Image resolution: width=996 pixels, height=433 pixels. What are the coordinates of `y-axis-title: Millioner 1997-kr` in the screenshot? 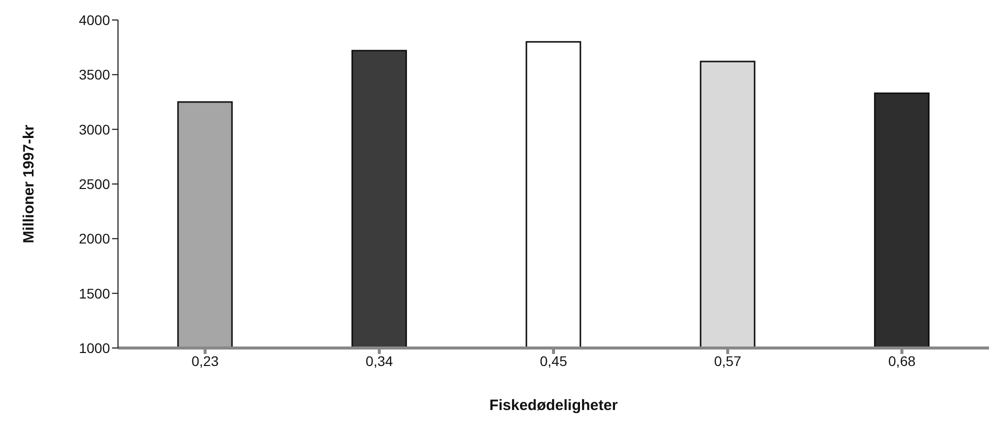 It's located at (29, 184).